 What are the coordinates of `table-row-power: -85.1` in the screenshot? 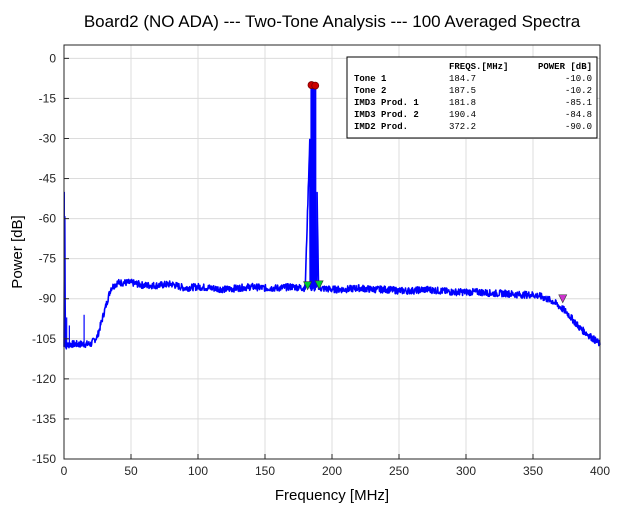 It's located at (578, 103).